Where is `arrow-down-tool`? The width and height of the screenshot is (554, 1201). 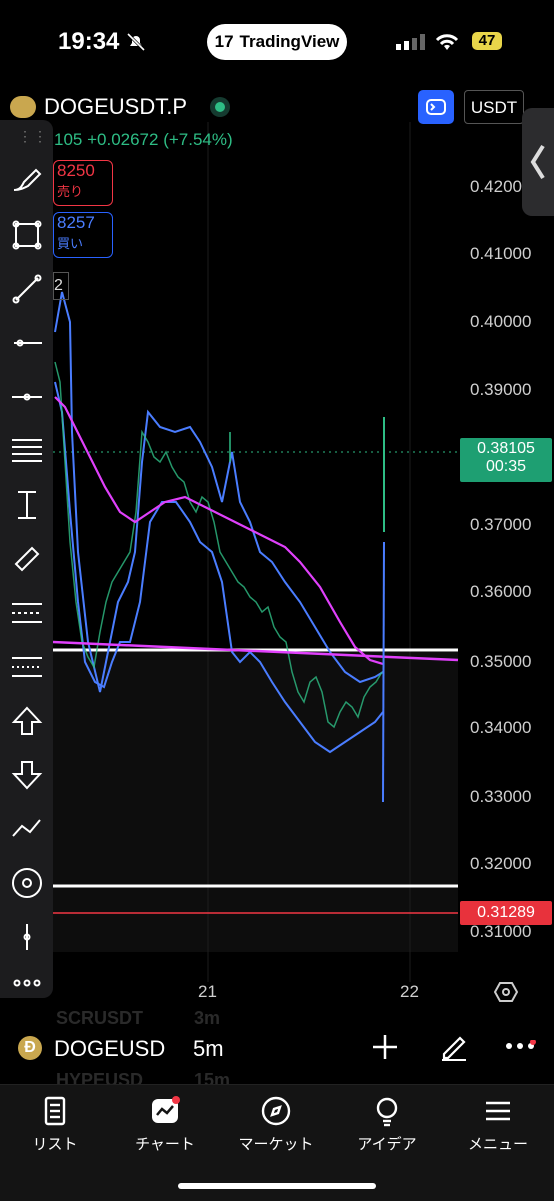
arrow-down-tool is located at coordinates (27, 775).